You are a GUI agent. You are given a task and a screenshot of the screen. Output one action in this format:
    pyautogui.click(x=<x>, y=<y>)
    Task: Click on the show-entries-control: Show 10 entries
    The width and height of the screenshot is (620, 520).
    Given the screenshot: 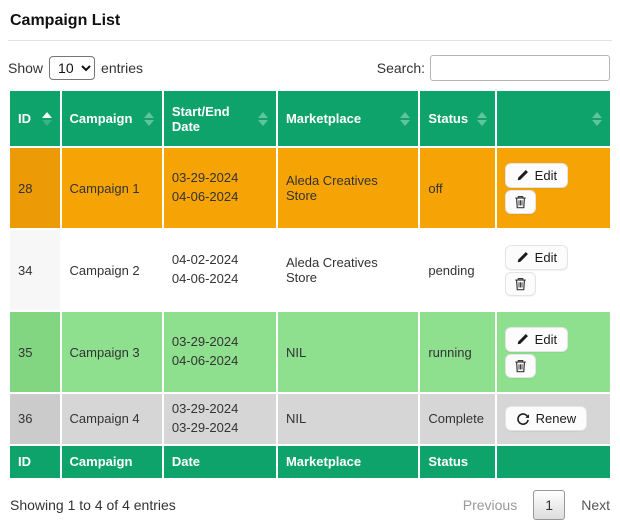 What is the action you would take?
    pyautogui.click(x=75, y=68)
    